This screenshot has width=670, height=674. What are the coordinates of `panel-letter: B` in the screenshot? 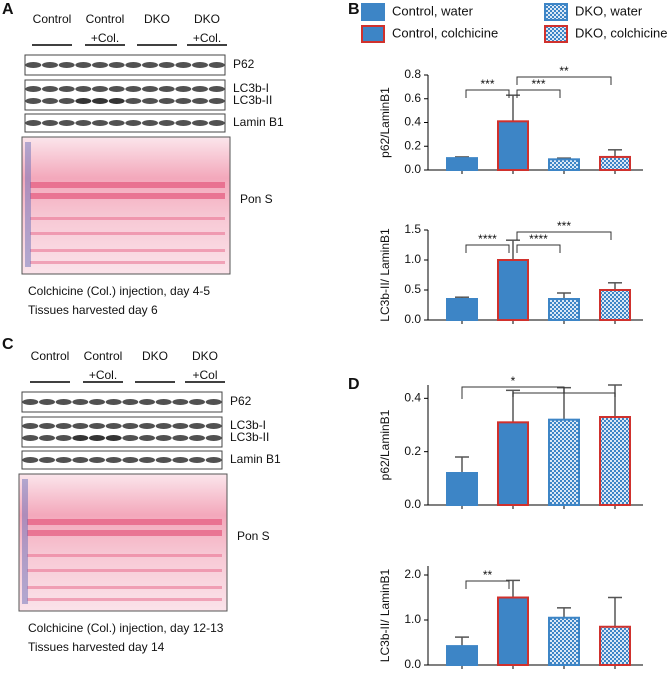 It's located at (354, 9).